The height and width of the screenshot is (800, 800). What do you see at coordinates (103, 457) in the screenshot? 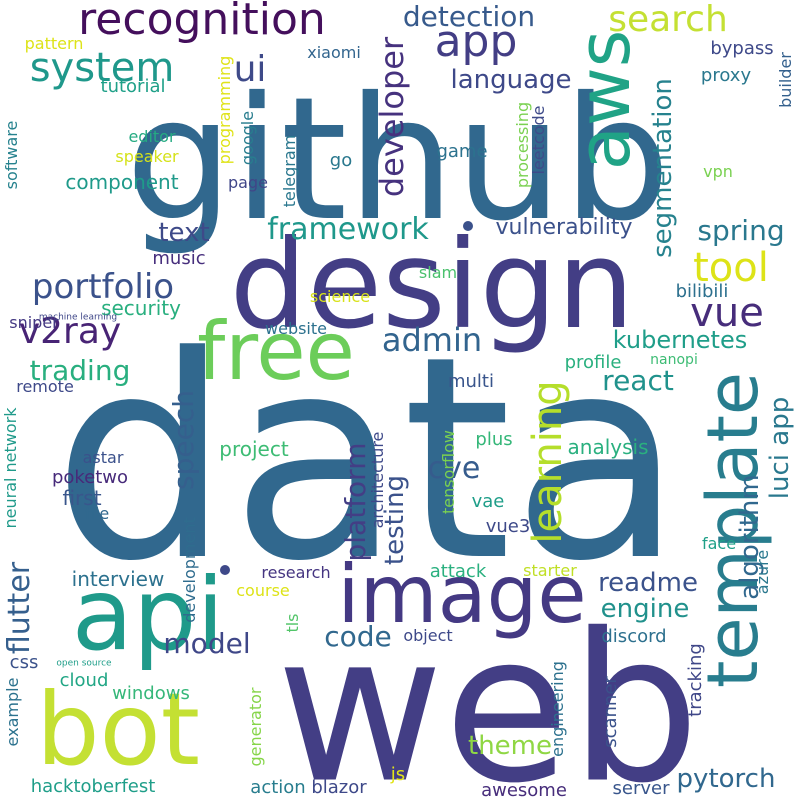
I see `word-astar: astar` at bounding box center [103, 457].